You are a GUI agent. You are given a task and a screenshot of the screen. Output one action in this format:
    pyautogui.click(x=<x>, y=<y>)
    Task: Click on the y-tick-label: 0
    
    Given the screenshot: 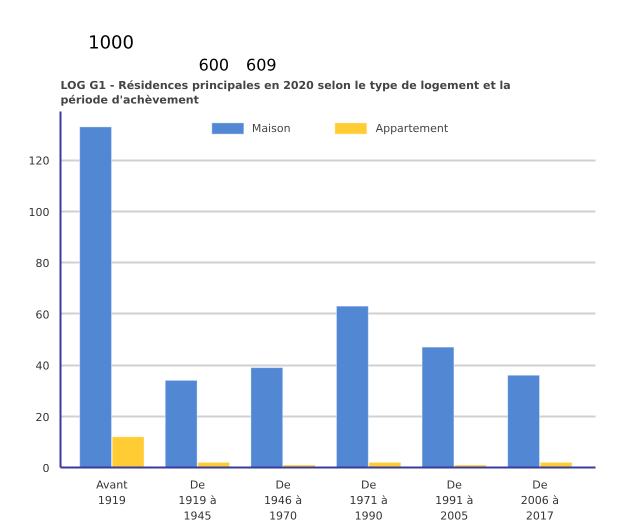 What is the action you would take?
    pyautogui.click(x=46, y=468)
    